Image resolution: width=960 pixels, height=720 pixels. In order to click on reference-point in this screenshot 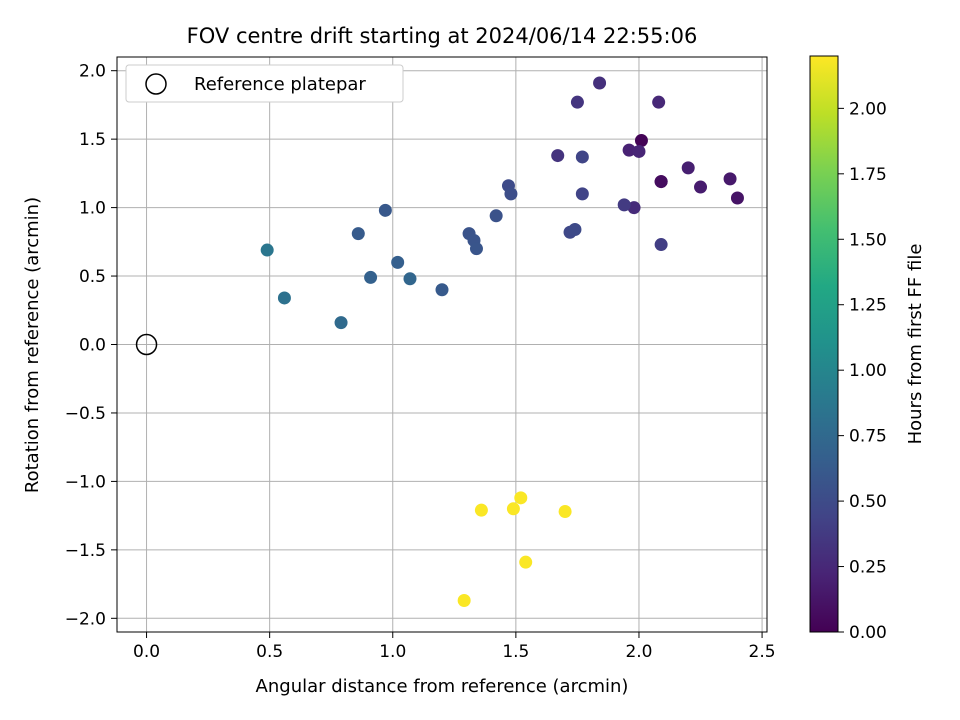, I will do `click(146, 344)`.